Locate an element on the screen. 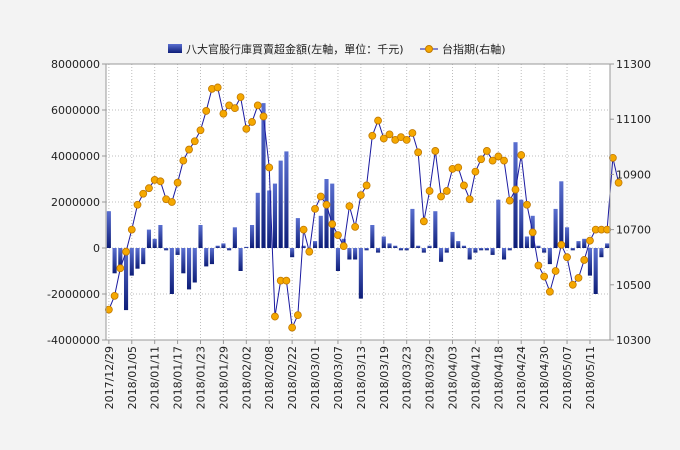  legend-bar-swatch is located at coordinates (175, 48).